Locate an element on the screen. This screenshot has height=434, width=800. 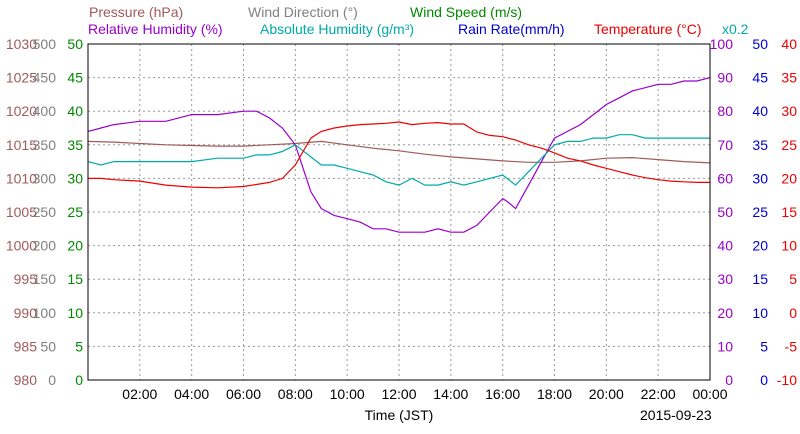
y-tick-label-wind_speed: 45 is located at coordinates (75, 78).